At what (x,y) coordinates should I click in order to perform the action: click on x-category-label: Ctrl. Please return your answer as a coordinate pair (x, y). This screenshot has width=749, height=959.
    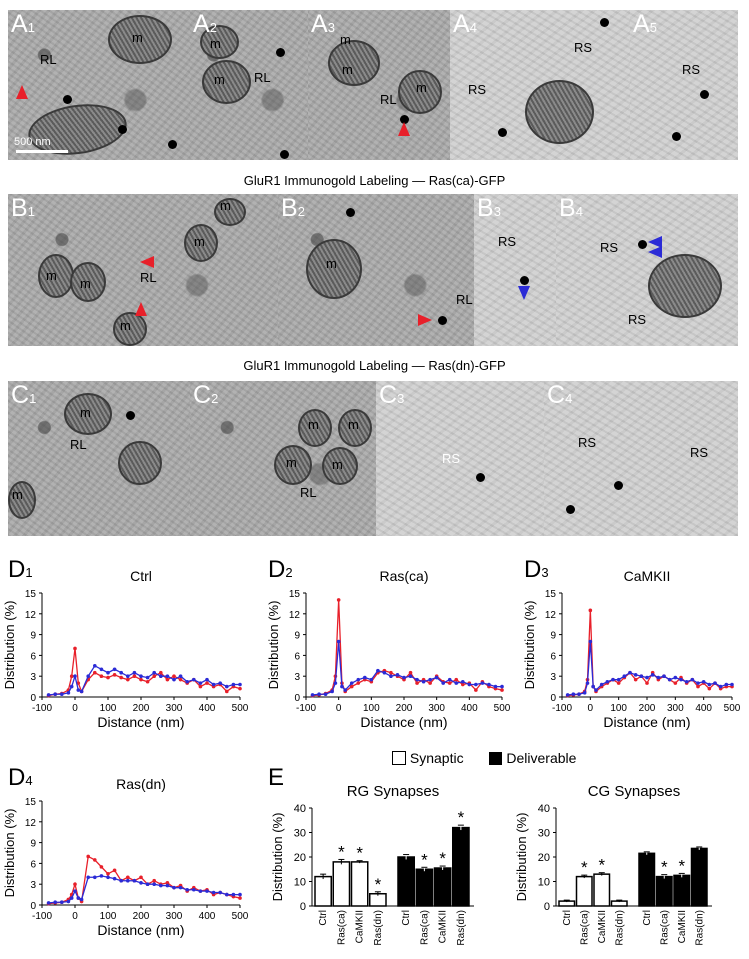
    Looking at the image, I should click on (323, 918).